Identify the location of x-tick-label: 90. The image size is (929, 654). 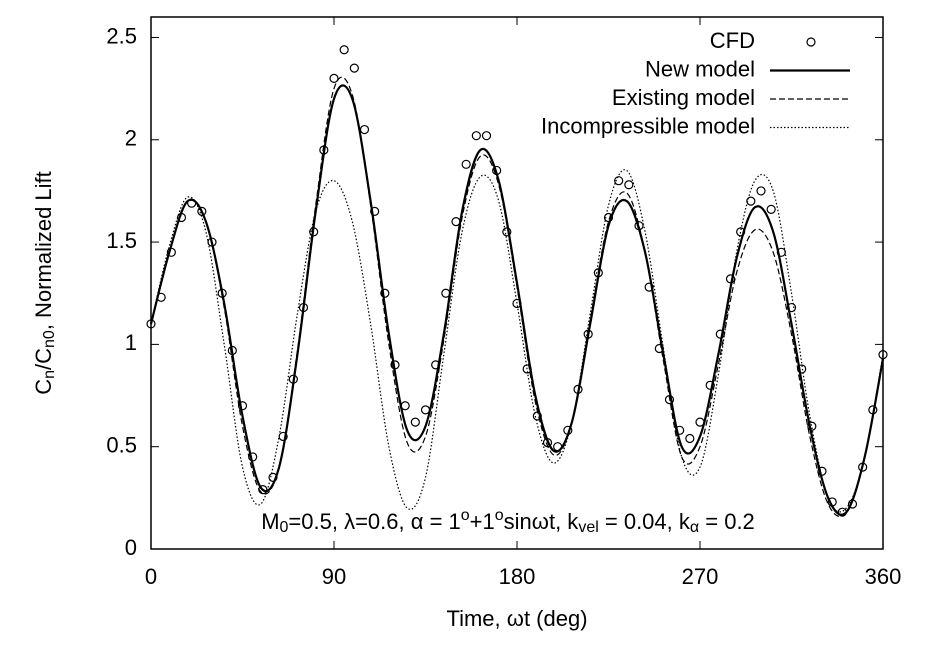
(334, 576).